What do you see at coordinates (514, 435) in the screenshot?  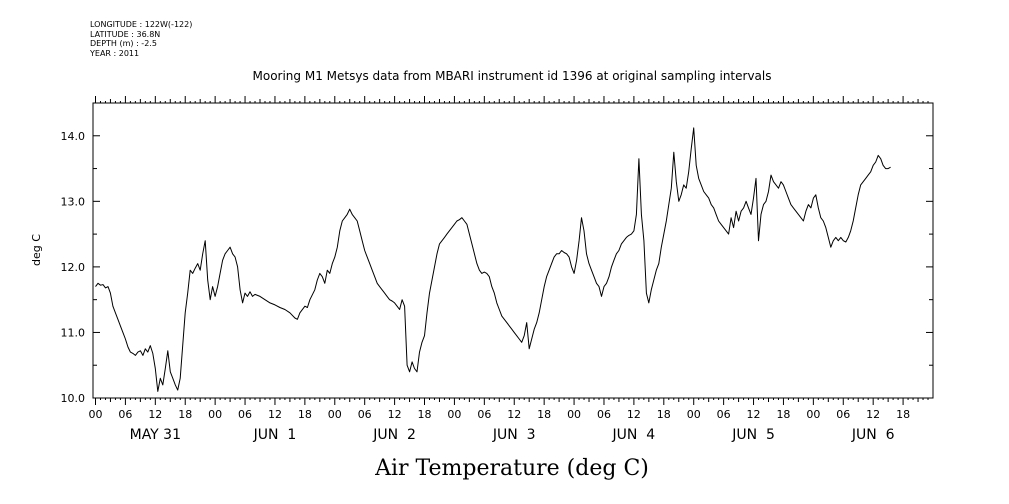 I see `x-day-label: JUN 3` at bounding box center [514, 435].